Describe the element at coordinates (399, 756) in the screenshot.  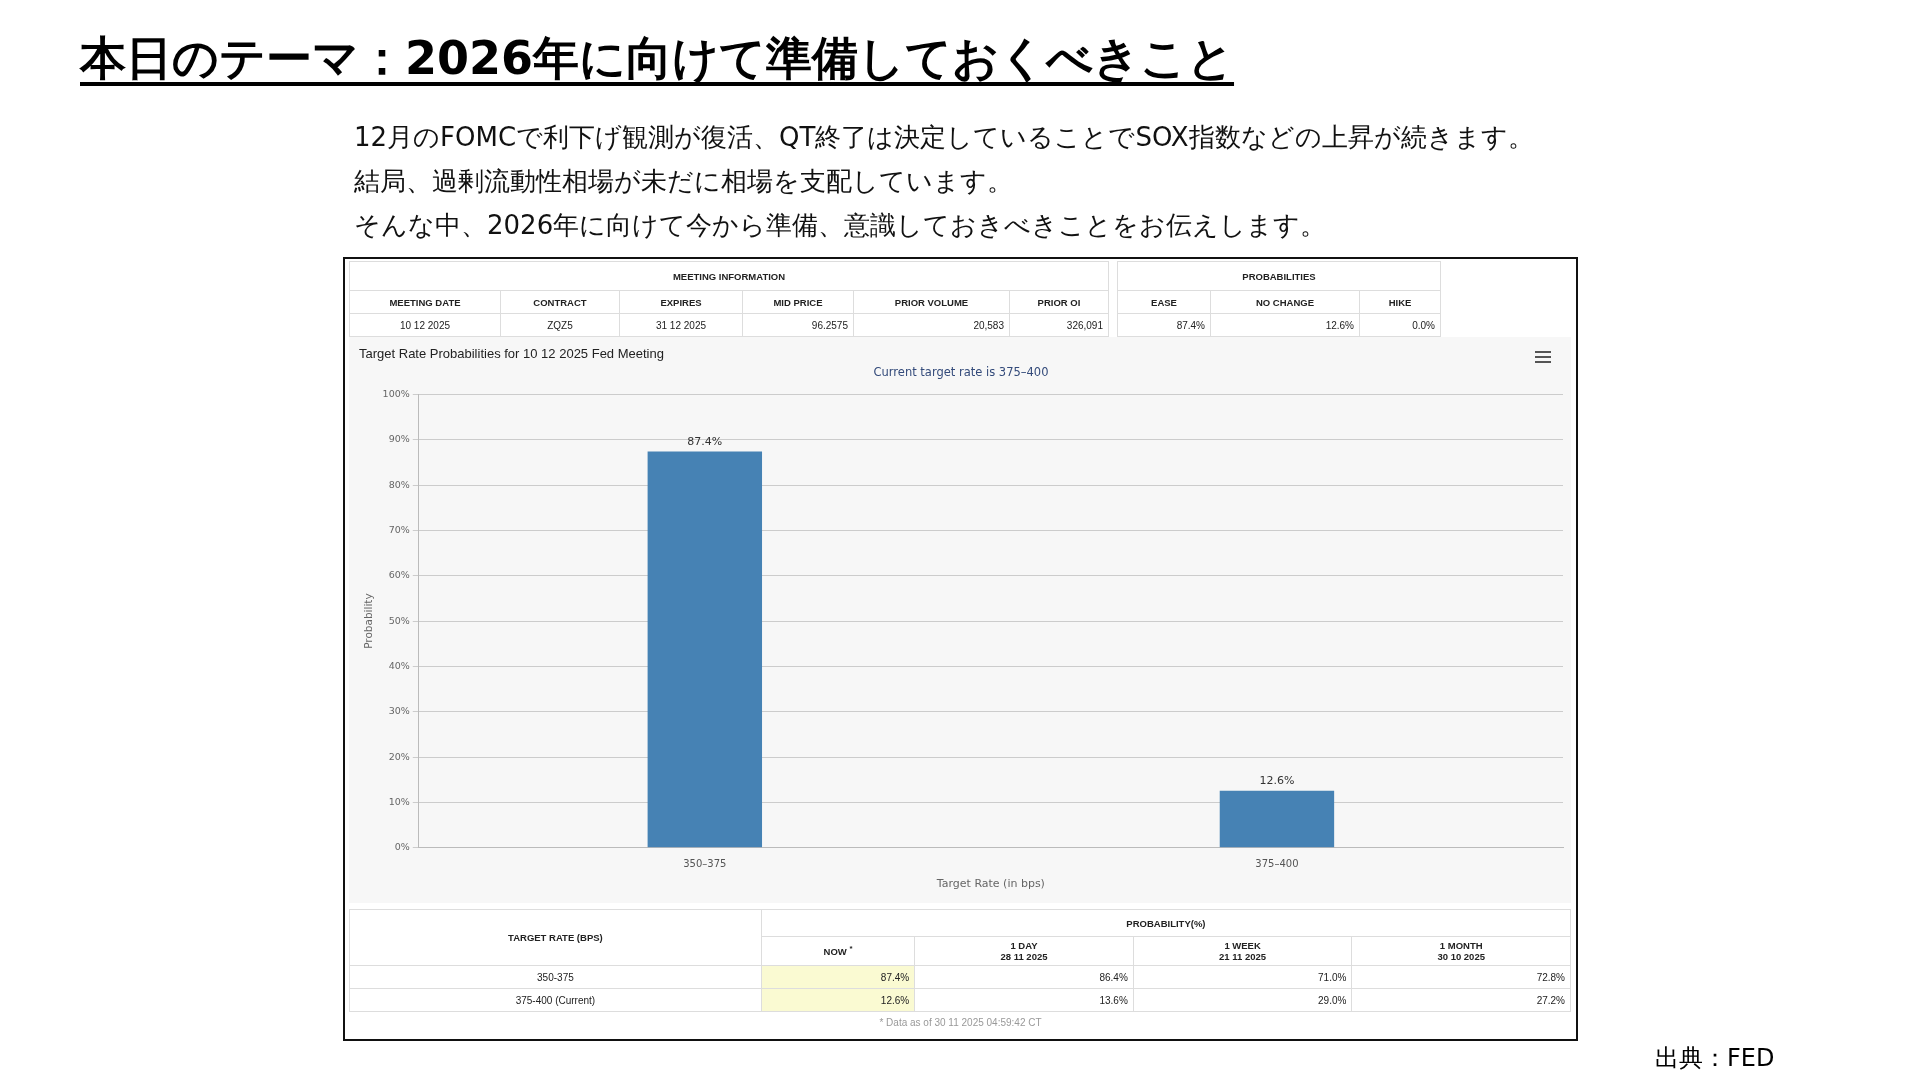
I see `y-tick-label: 20%` at that location.